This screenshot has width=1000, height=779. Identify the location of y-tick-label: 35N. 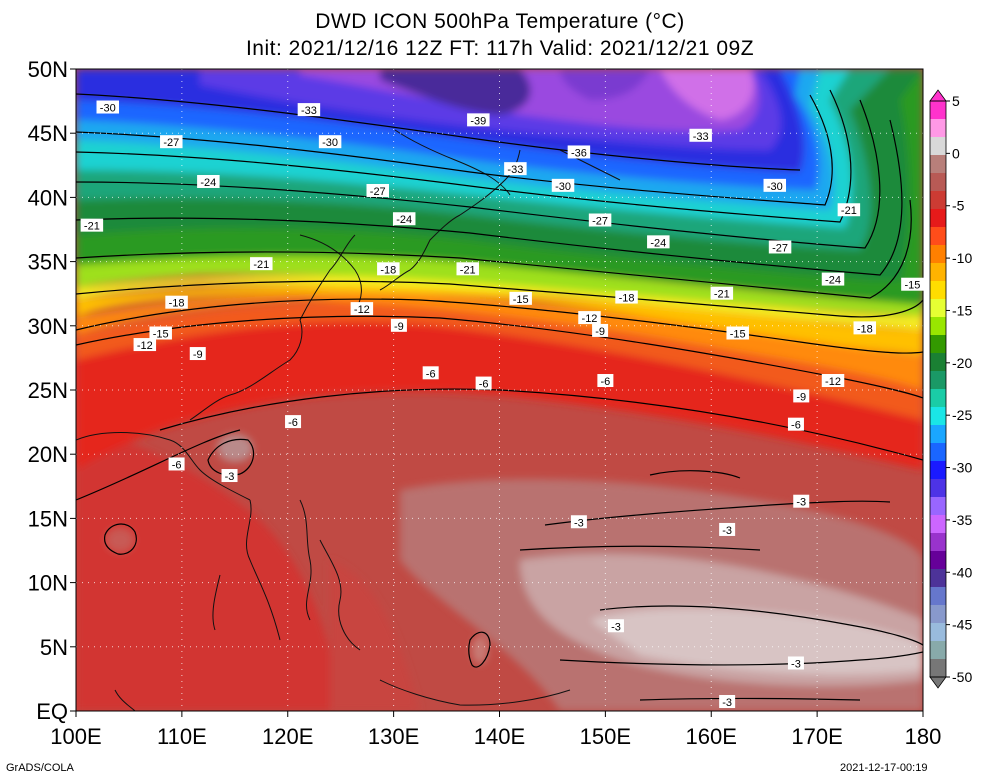
(48, 262).